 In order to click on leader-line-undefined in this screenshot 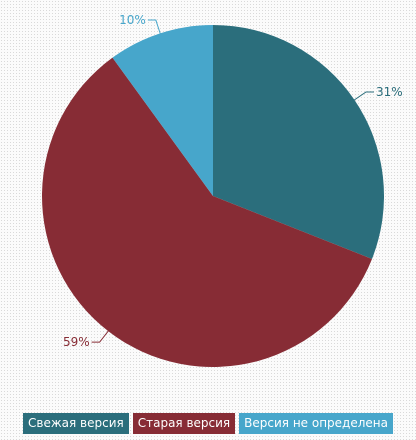, I will do `click(154, 27)`.